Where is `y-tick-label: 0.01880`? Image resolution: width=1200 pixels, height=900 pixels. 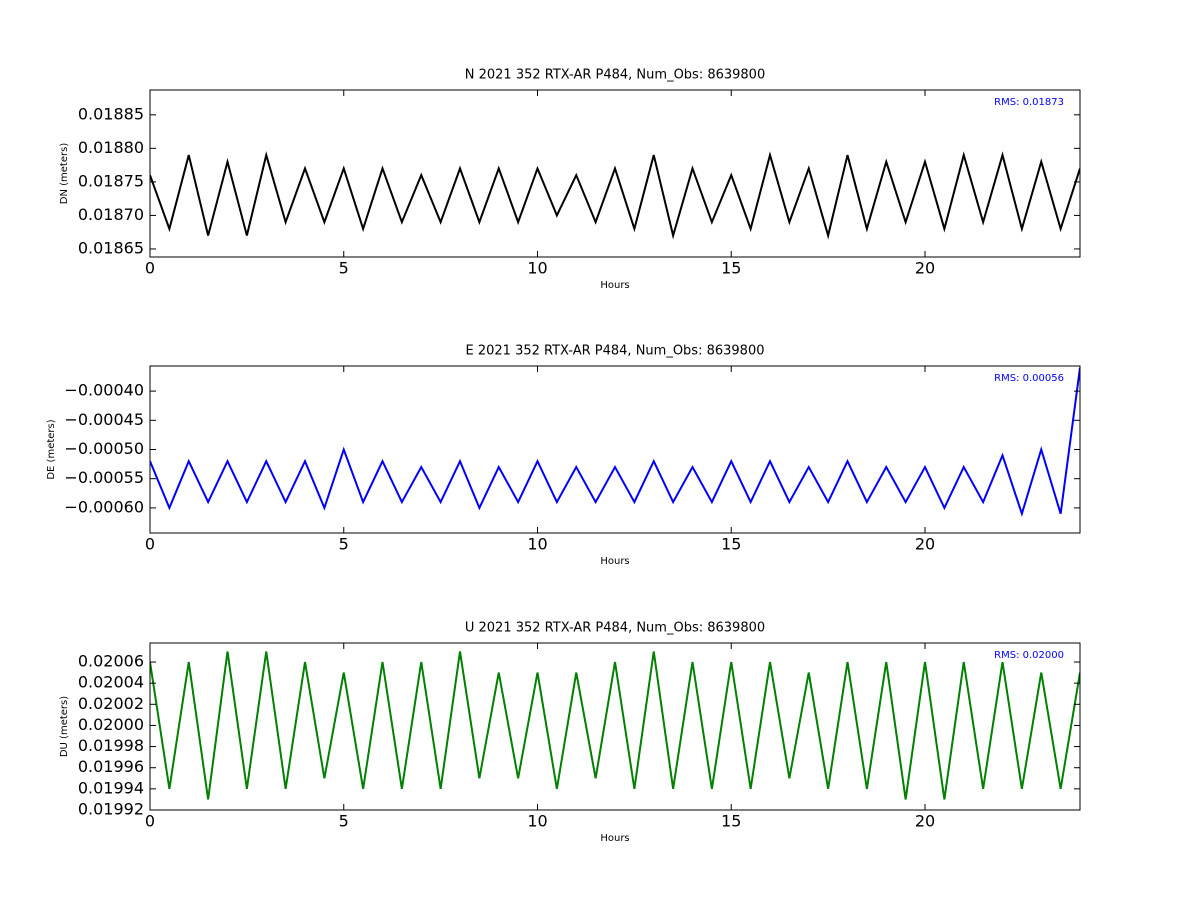
y-tick-label: 0.01880 is located at coordinates (111, 147).